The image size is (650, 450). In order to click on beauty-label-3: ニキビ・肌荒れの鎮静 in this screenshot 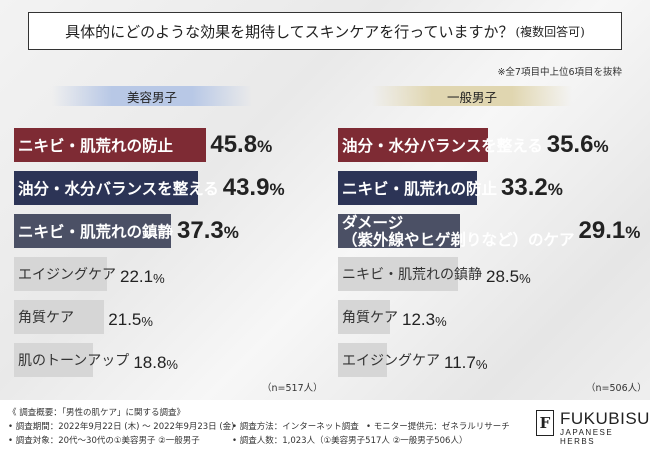, I will do `click(96, 231)`.